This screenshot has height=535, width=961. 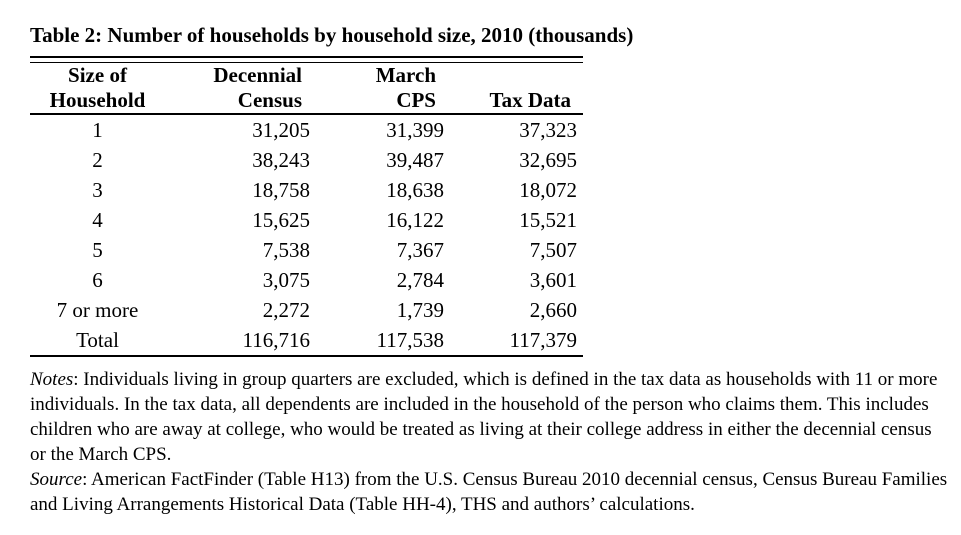 I want to click on cell-cps: 16,122, so click(x=415, y=220).